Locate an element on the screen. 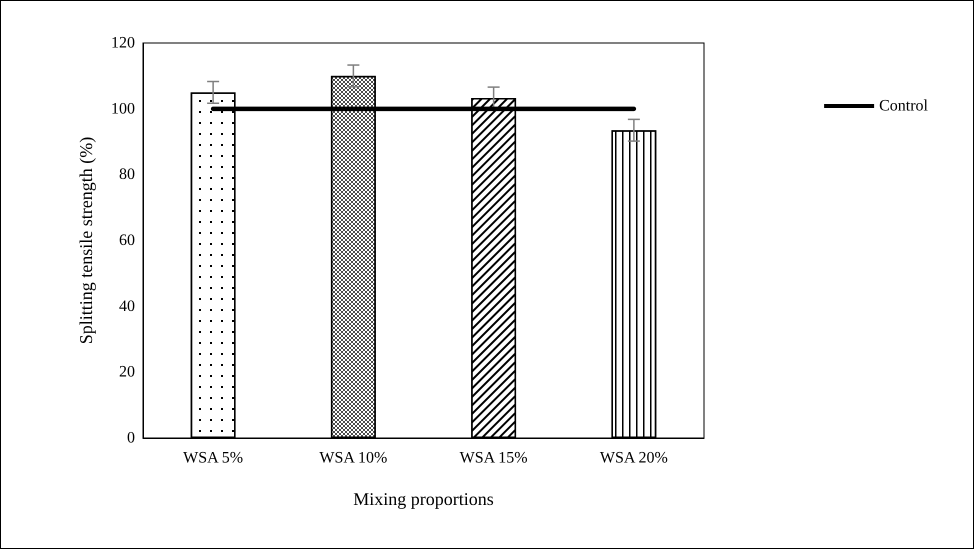 This screenshot has width=974, height=549. x-axis-title: Mixing proportions is located at coordinates (423, 499).